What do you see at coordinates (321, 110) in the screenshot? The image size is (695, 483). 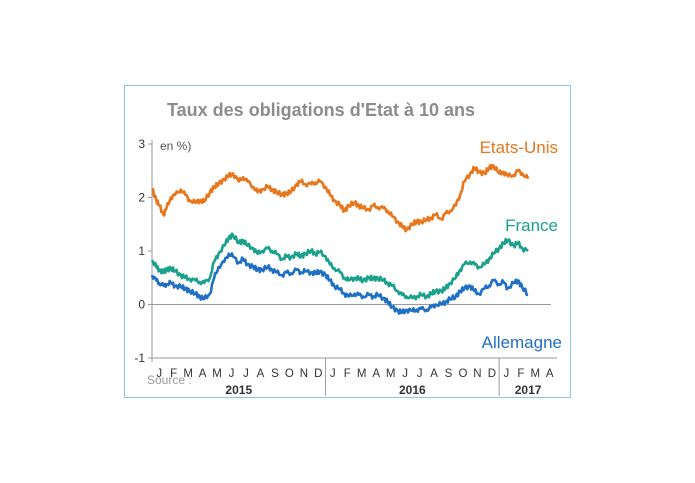 I see `chart-title: Taux des obligations d'Etat à 10 ans` at bounding box center [321, 110].